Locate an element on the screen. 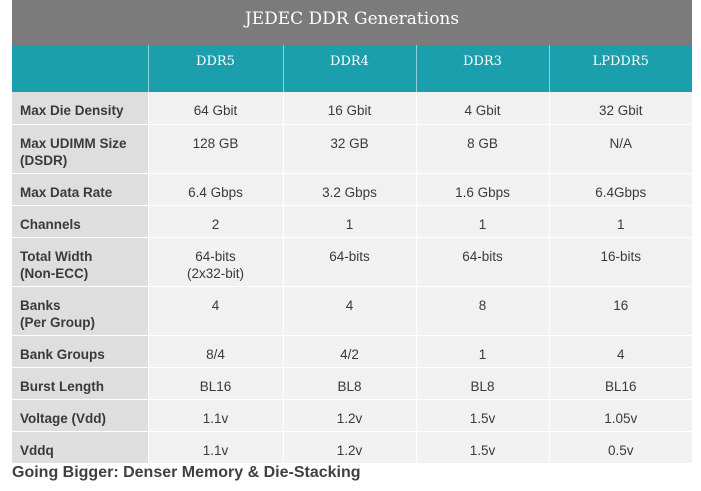 The width and height of the screenshot is (701, 491). row-label: Max UDIMM Size (DSDR) is located at coordinates (80, 148).